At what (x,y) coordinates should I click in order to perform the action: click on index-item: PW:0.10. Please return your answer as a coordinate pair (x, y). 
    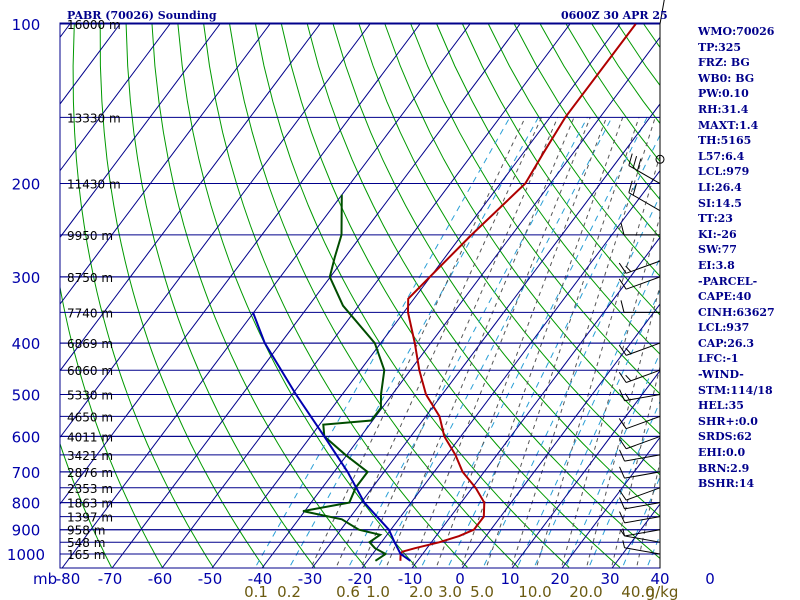
    Looking at the image, I should click on (723, 94).